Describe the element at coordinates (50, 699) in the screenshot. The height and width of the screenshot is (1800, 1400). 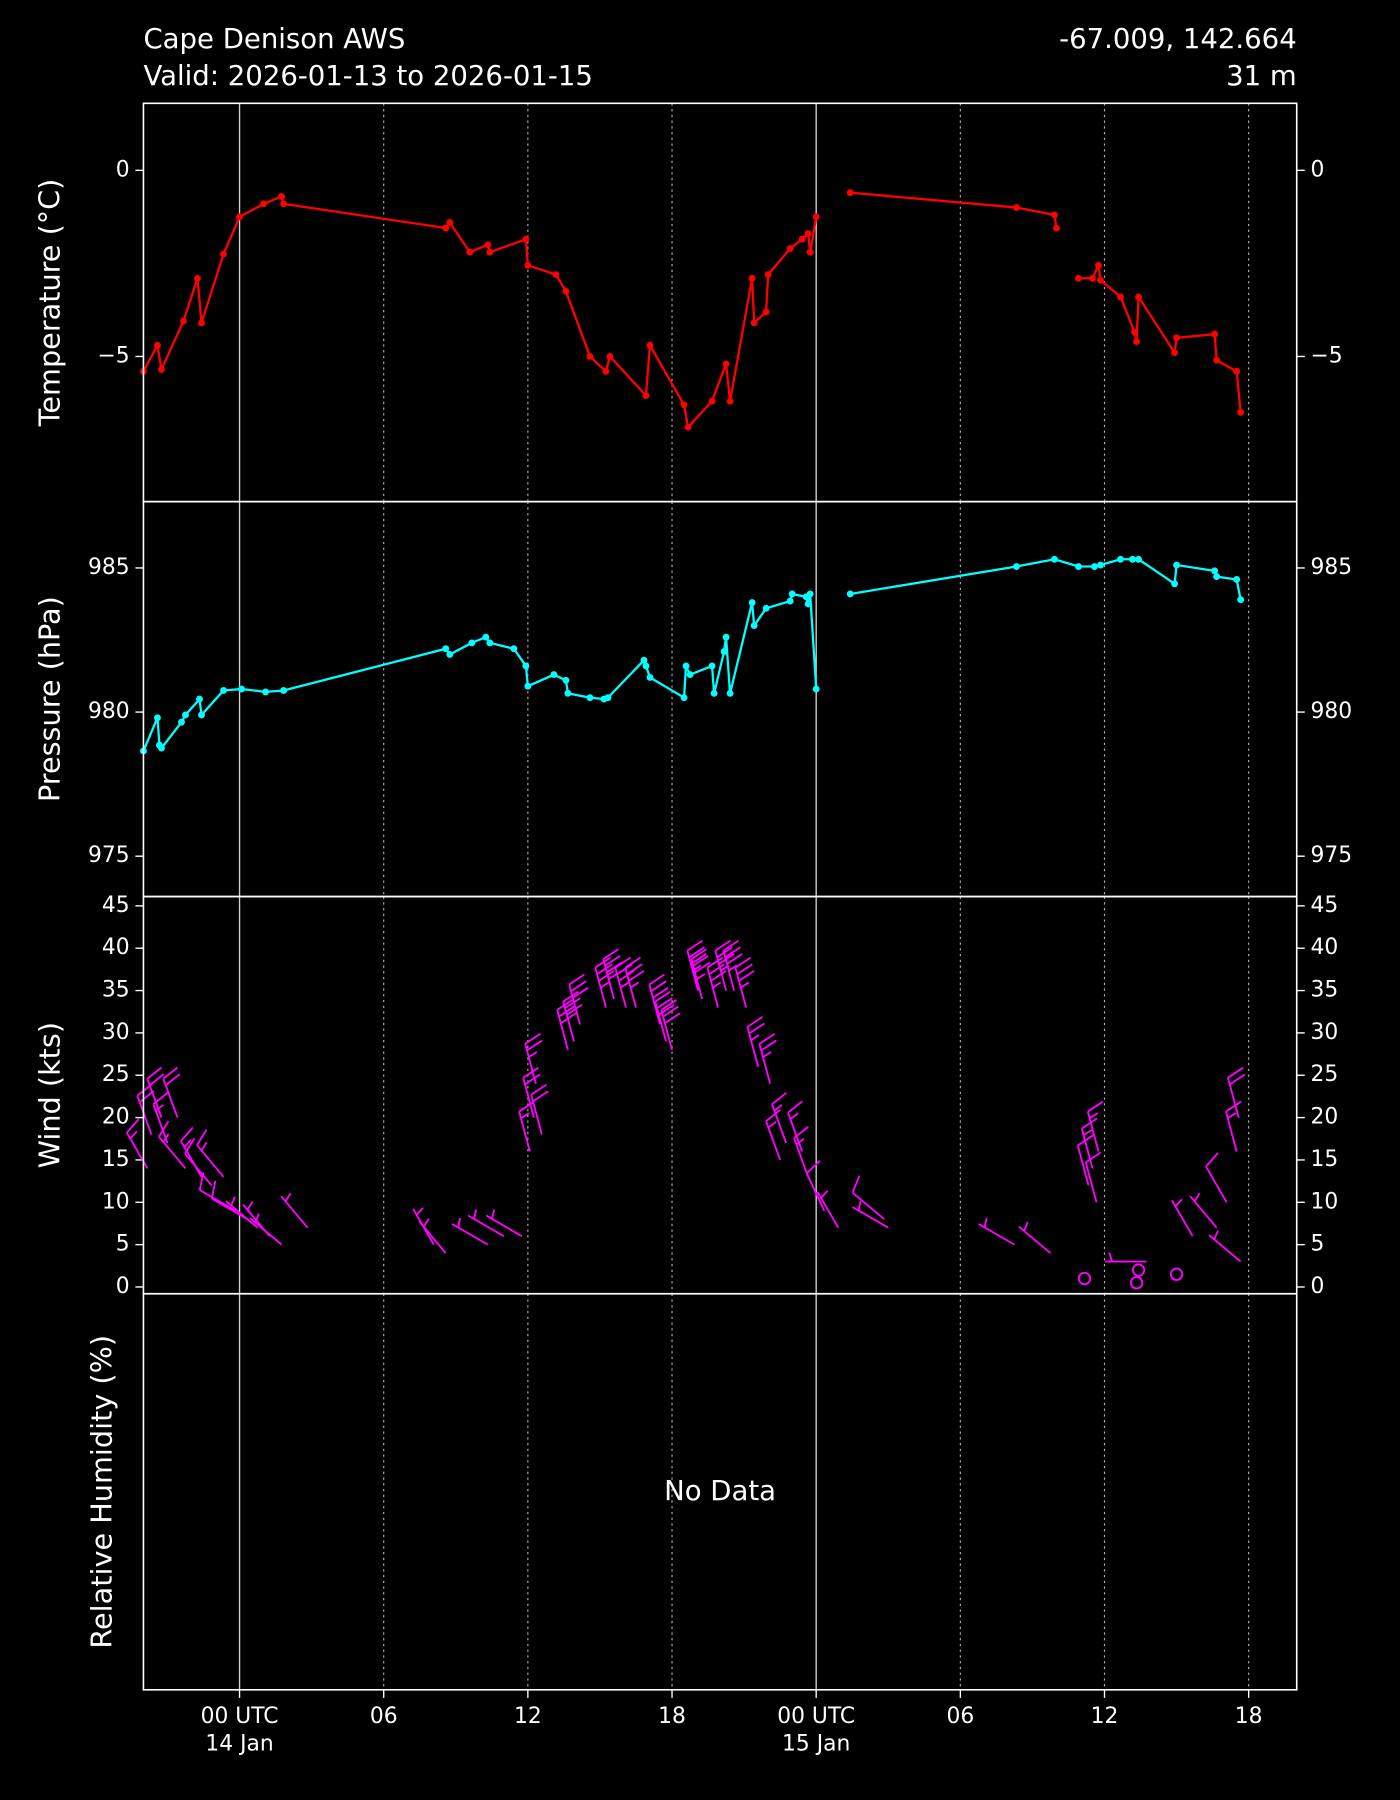
I see `y-axis-label: Pressure (hPa)` at that location.